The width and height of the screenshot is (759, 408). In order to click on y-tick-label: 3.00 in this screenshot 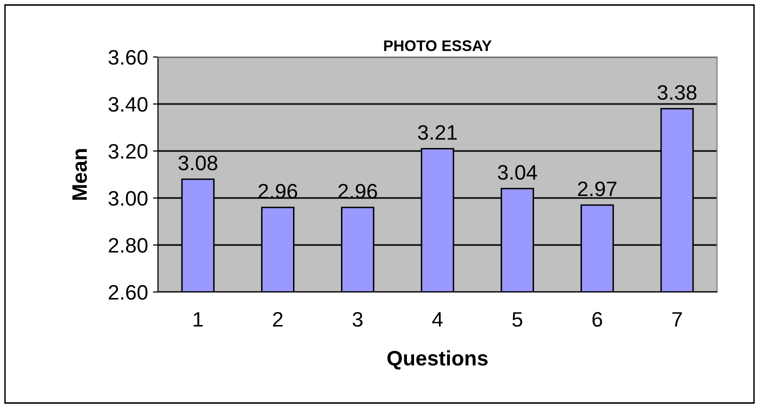, I will do `click(128, 198)`.